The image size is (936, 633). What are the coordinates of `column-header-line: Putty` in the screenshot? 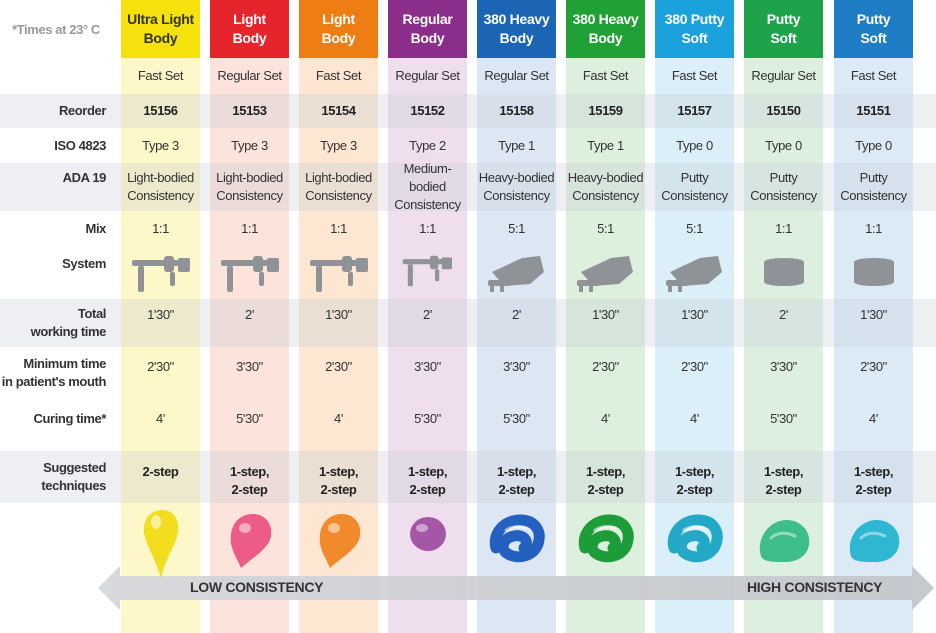 It's located at (873, 19).